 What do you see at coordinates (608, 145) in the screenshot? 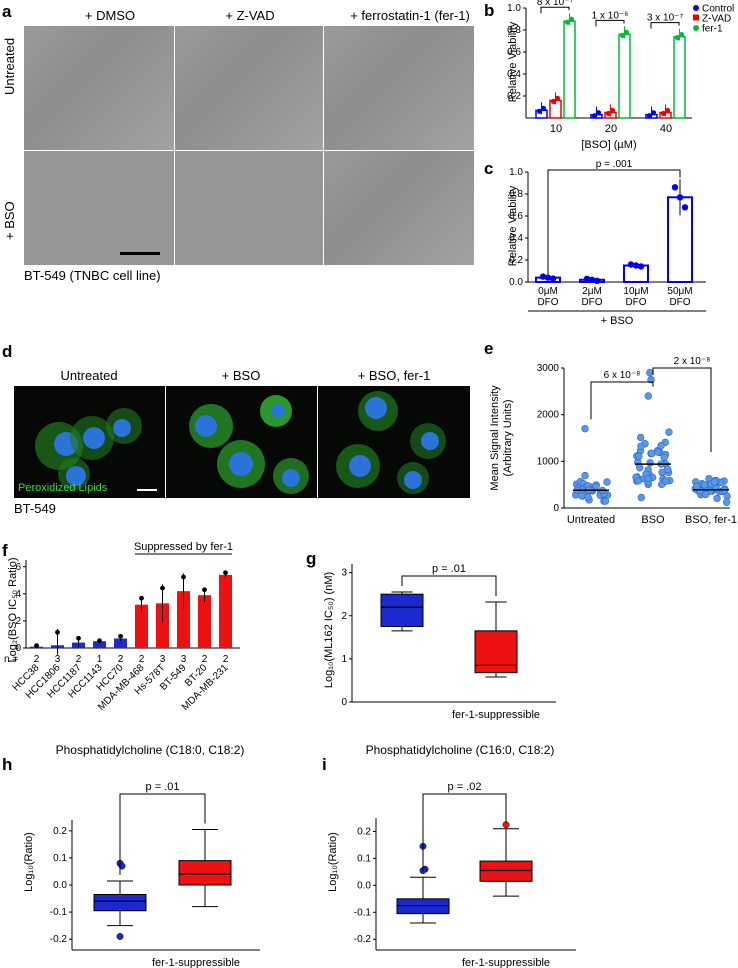
I see `chart-b-xlabel: [BSO] (µM)` at bounding box center [608, 145].